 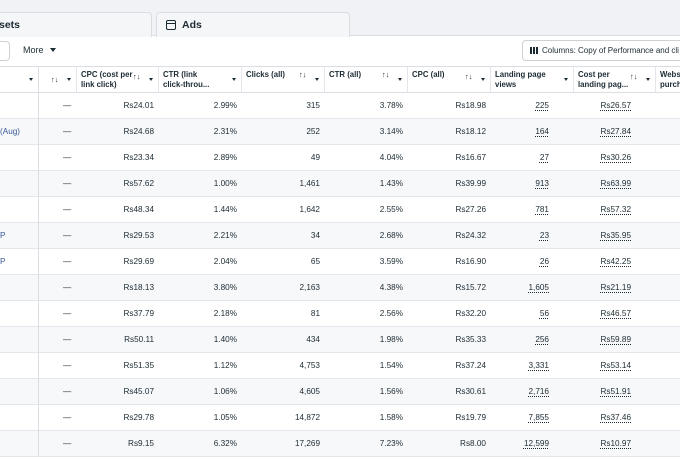 What do you see at coordinates (616, 157) in the screenshot?
I see `cost-per-landing-page-link: Rs30.26` at bounding box center [616, 157].